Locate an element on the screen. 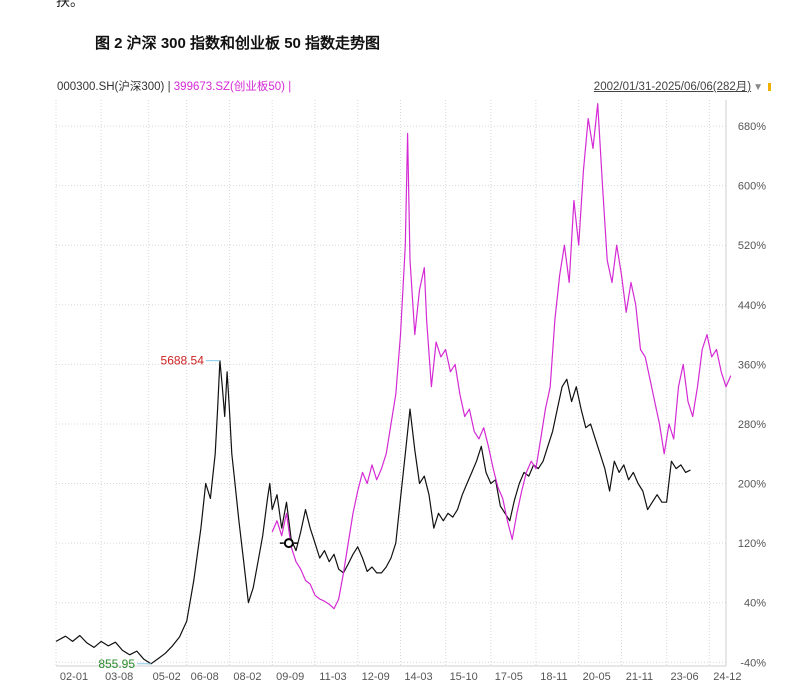 The width and height of the screenshot is (793, 692). x-tick-label: 24-12 is located at coordinates (727, 677).